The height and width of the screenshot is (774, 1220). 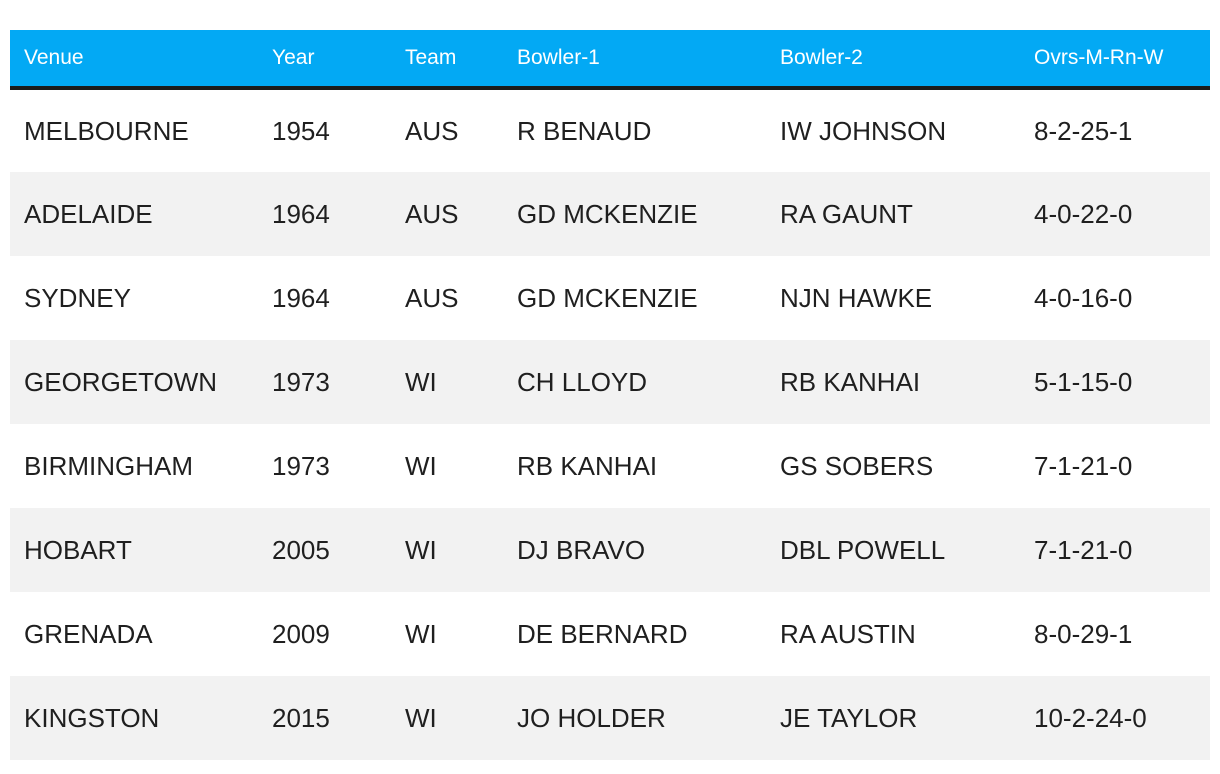 What do you see at coordinates (848, 633) in the screenshot?
I see `cell-bowler-2: RA AUSTIN` at bounding box center [848, 633].